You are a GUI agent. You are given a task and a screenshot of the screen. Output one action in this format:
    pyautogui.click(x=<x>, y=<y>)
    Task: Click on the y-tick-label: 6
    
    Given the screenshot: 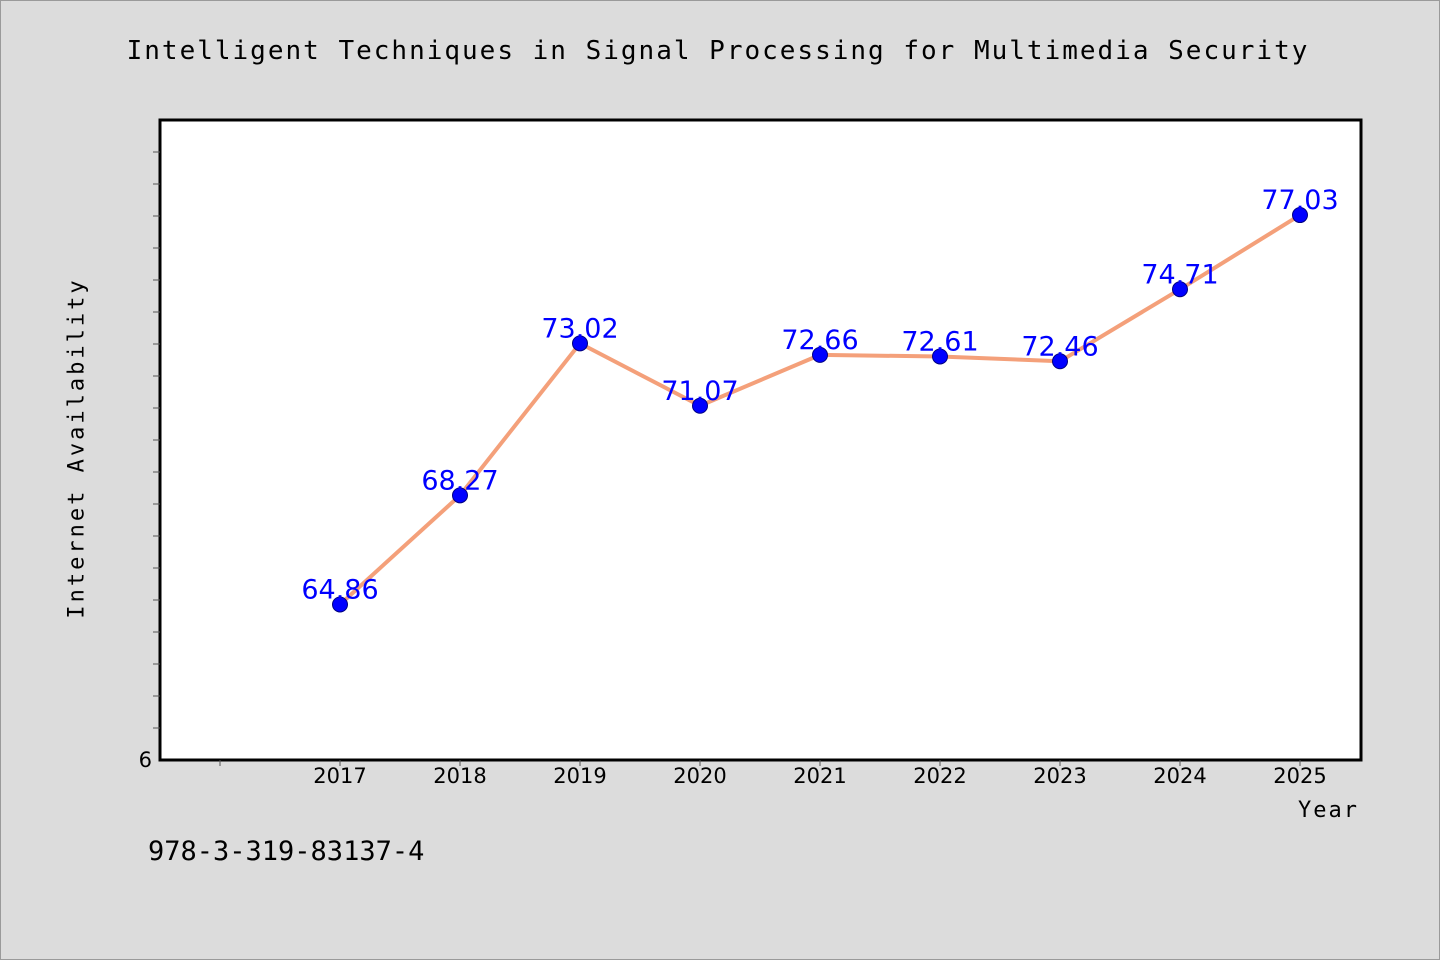 What is the action you would take?
    pyautogui.click(x=145, y=760)
    